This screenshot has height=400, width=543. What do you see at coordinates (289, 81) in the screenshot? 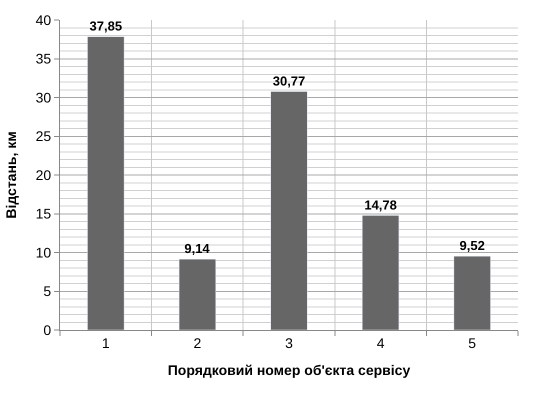
I see `data-label: 30,77` at bounding box center [289, 81].